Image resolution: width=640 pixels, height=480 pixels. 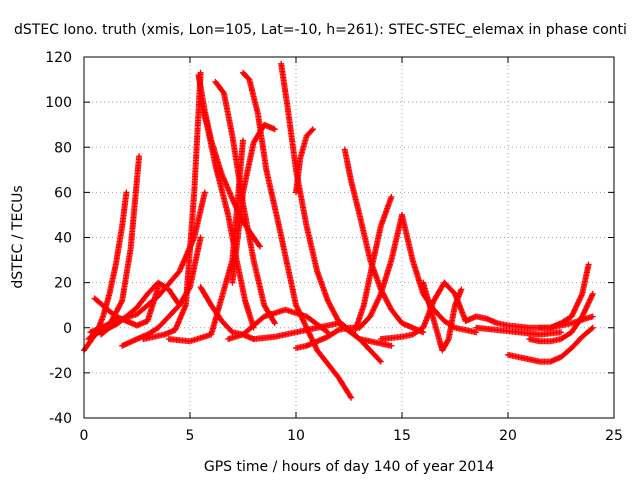 I want to click on y-tick-label: 120, so click(x=58, y=58).